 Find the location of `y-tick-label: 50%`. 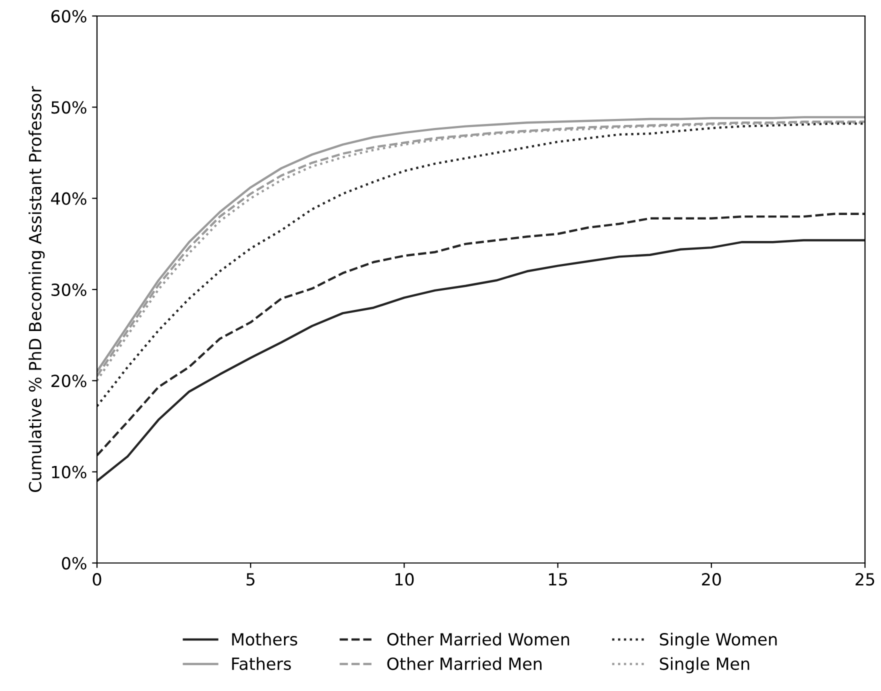

y-tick-label: 50% is located at coordinates (69, 107).